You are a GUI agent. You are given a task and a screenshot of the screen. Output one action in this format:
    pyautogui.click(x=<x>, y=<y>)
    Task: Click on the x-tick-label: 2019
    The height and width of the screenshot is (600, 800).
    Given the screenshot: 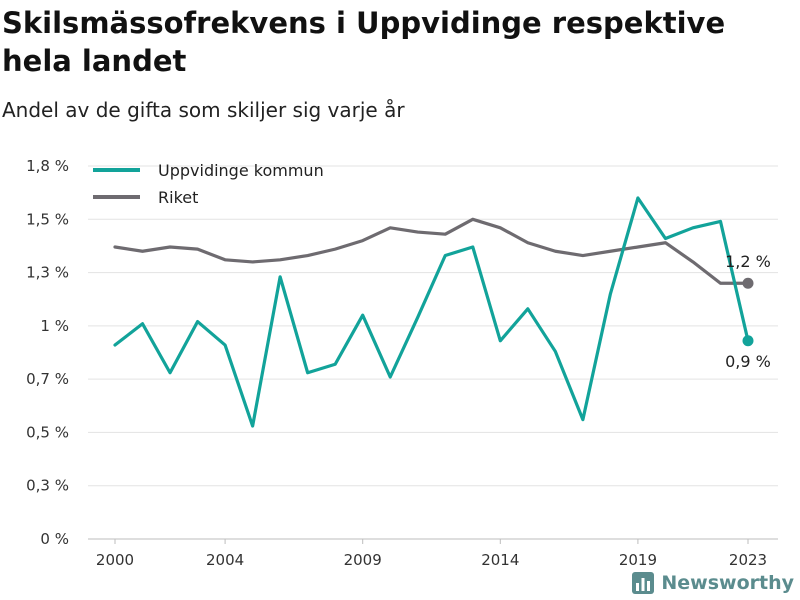 What is the action you would take?
    pyautogui.click(x=638, y=560)
    